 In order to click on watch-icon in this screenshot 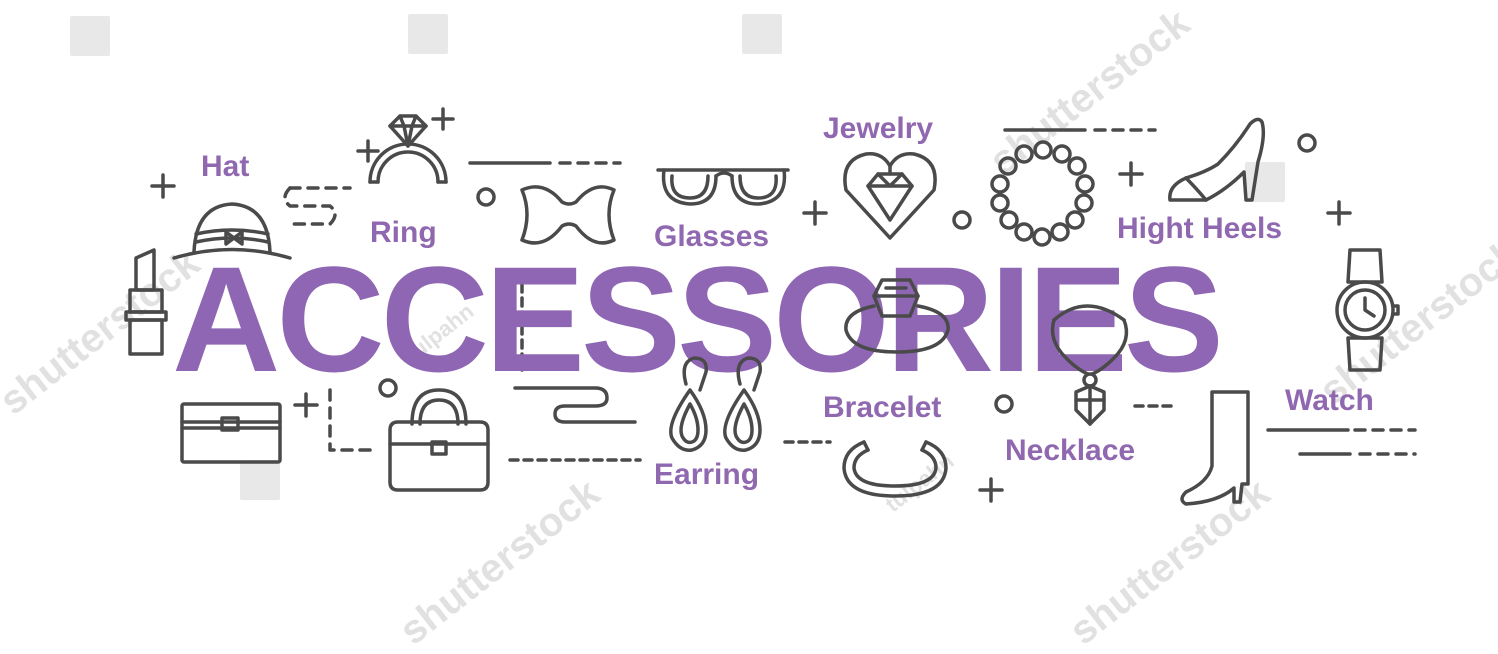, I will do `click(1367, 310)`.